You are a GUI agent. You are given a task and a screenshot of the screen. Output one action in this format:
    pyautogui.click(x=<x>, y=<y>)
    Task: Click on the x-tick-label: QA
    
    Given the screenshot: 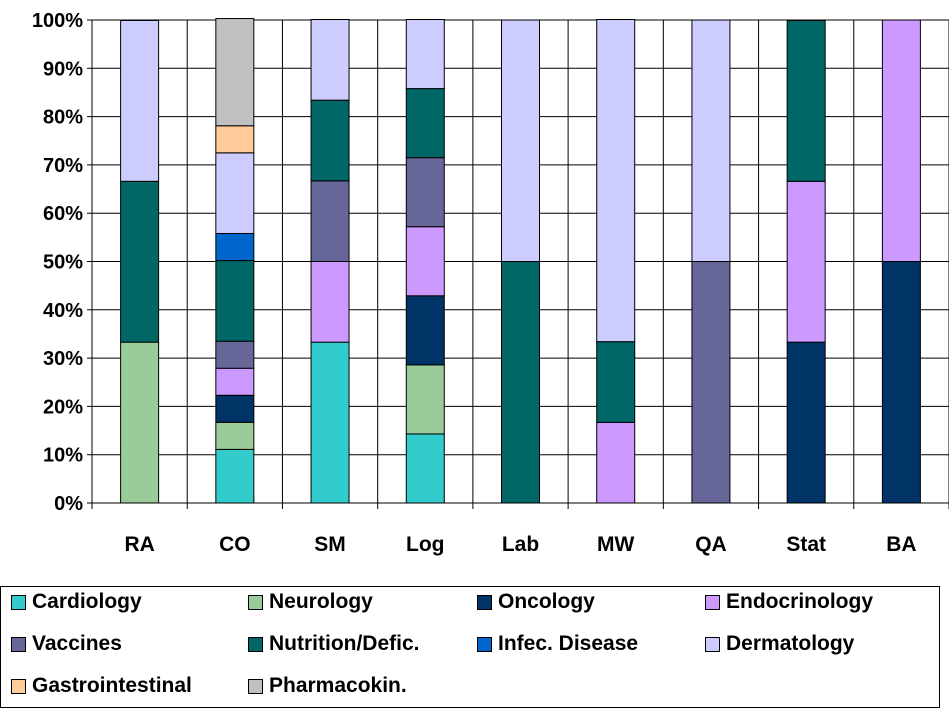 What is the action you would take?
    pyautogui.click(x=711, y=544)
    